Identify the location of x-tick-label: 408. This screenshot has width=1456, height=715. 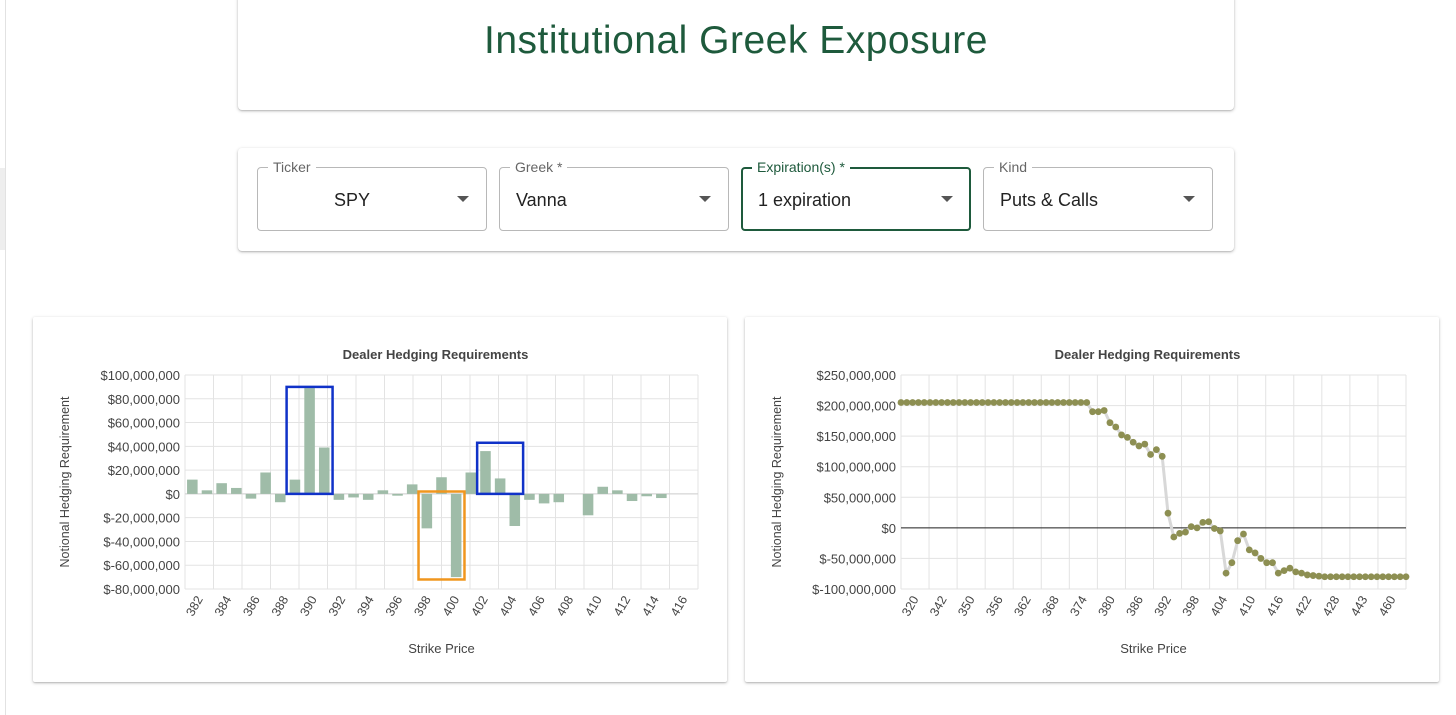
(565, 605).